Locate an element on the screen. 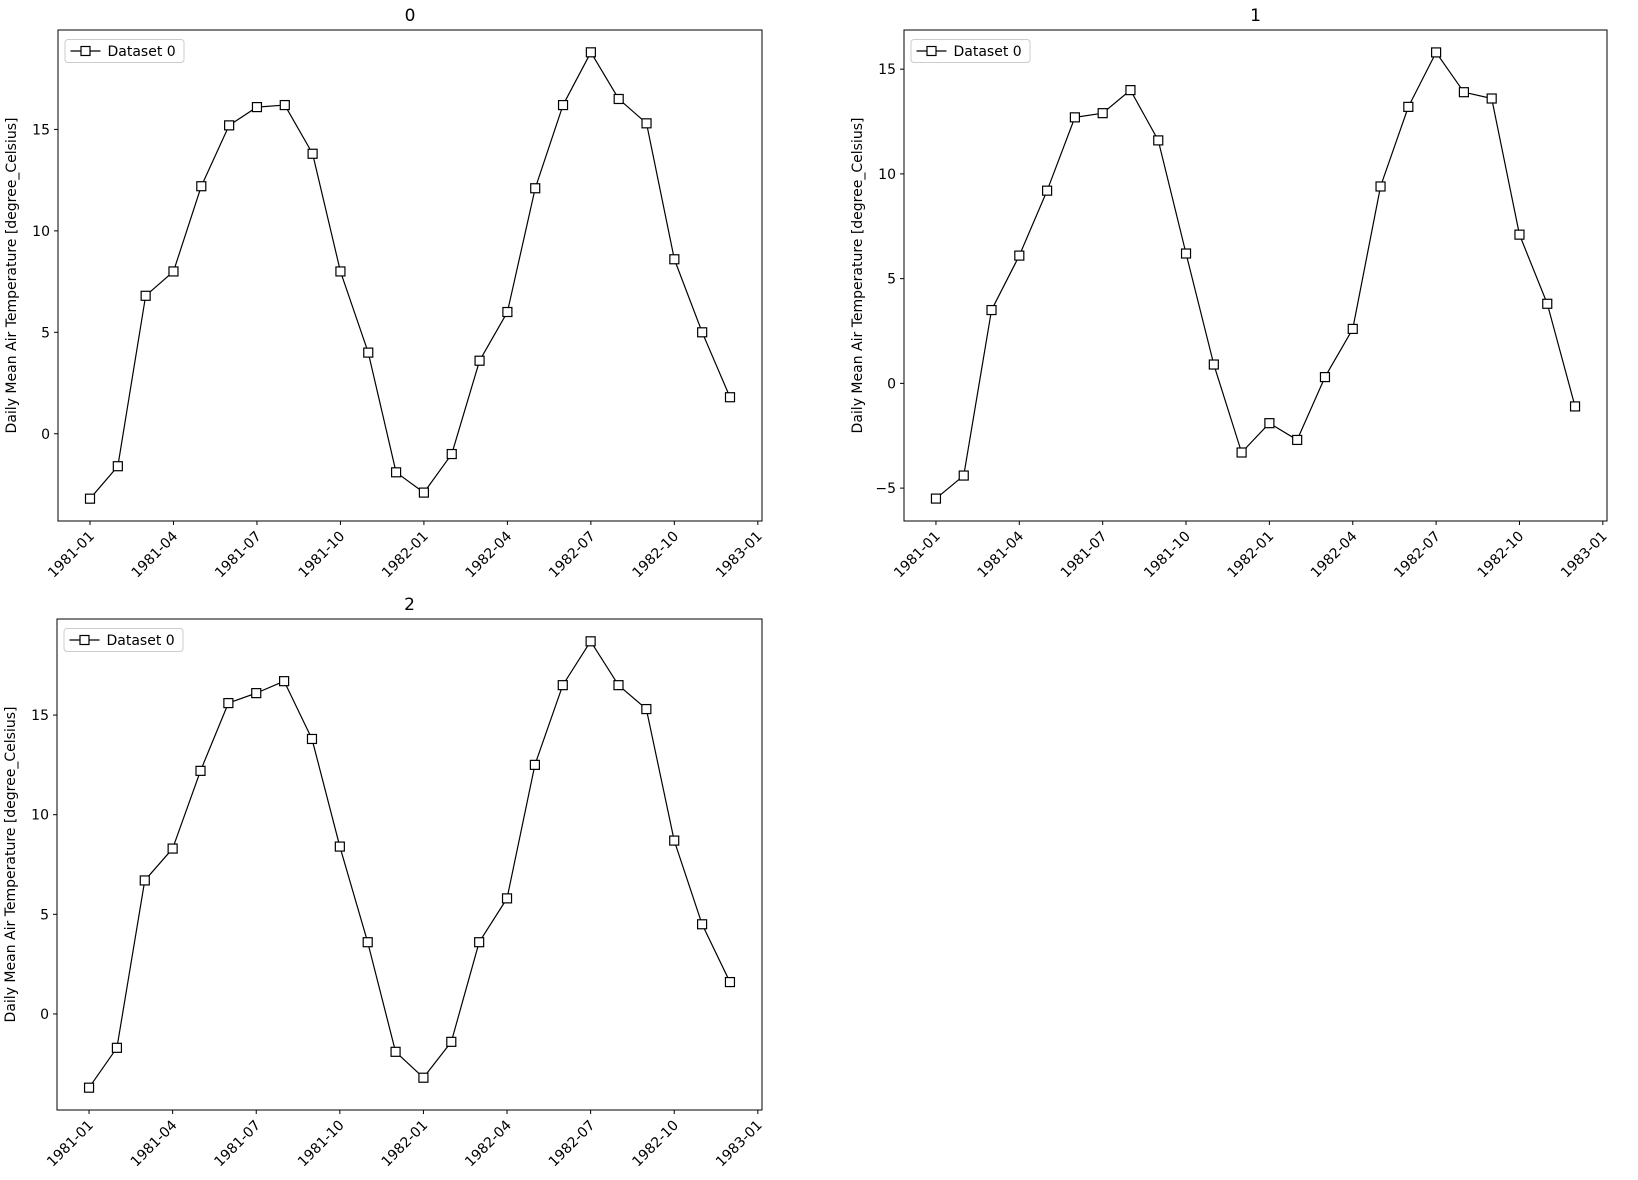 Image resolution: width=1638 pixels, height=1180 pixels. y-axis: −5 0 5 10 15 is located at coordinates (889, 279).